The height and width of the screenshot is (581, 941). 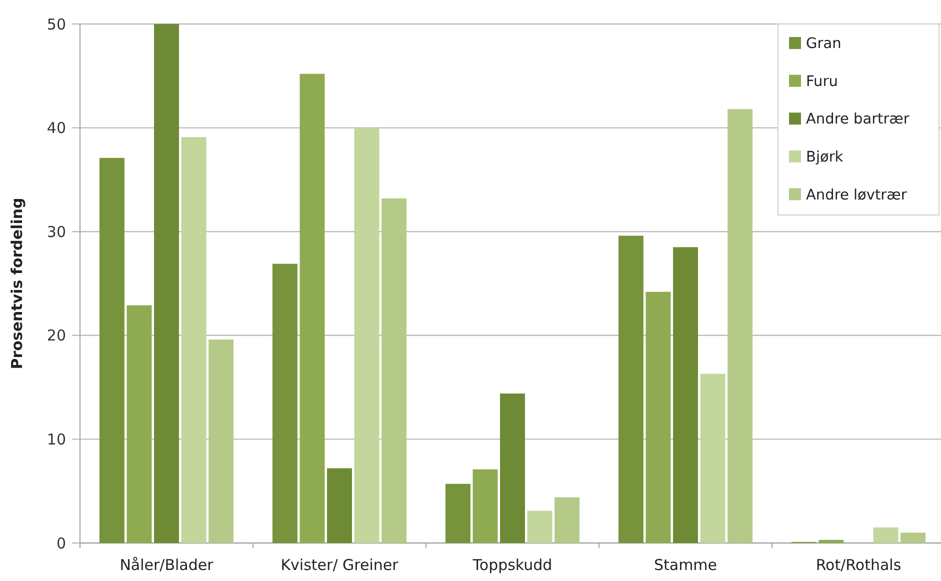 What do you see at coordinates (17, 284) in the screenshot?
I see `y-axis-title: Prosentvis fordeling` at bounding box center [17, 284].